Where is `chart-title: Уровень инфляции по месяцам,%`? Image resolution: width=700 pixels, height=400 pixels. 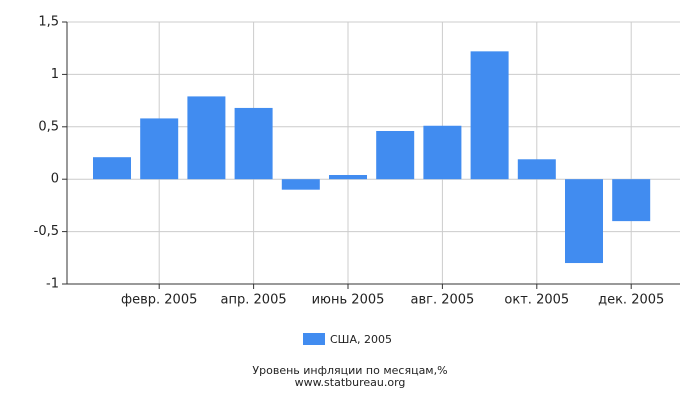
chart-title: Уровень инфляции по месяцам,% is located at coordinates (349, 370).